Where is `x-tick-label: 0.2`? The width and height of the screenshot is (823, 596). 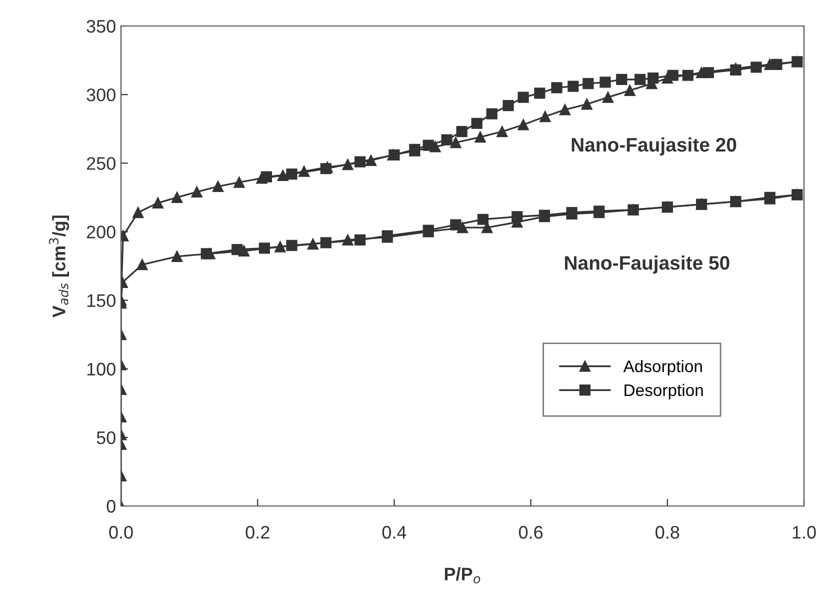
x-tick-label: 0.2 is located at coordinates (258, 532).